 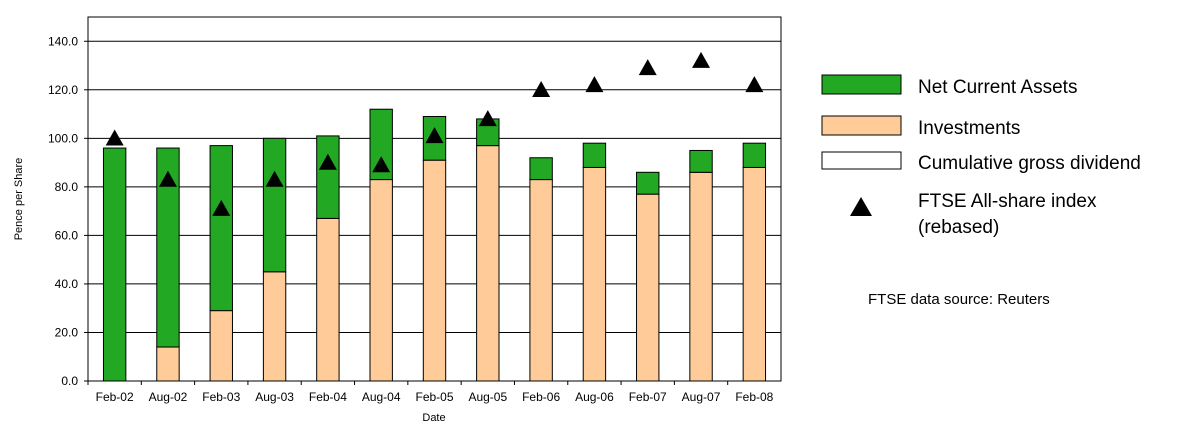 I want to click on y-tick-label: 80.0, so click(x=67, y=187).